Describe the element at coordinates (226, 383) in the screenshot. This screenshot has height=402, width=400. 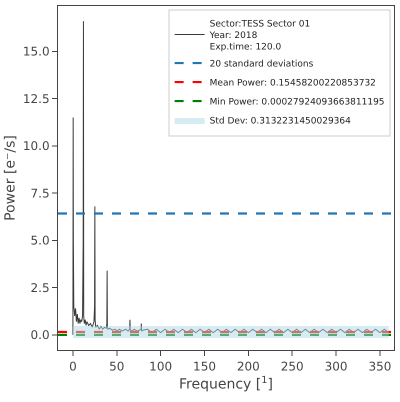
I see `x-axis-title: Frequency [$^{1}$]` at that location.